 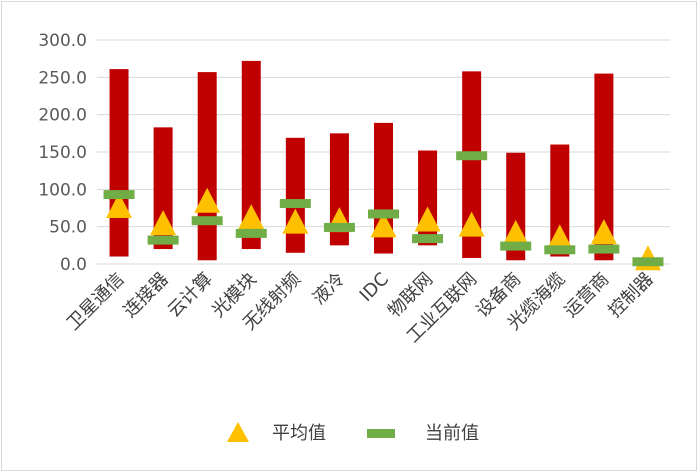 I want to click on y-tick-label: 100.0, so click(x=62, y=190).